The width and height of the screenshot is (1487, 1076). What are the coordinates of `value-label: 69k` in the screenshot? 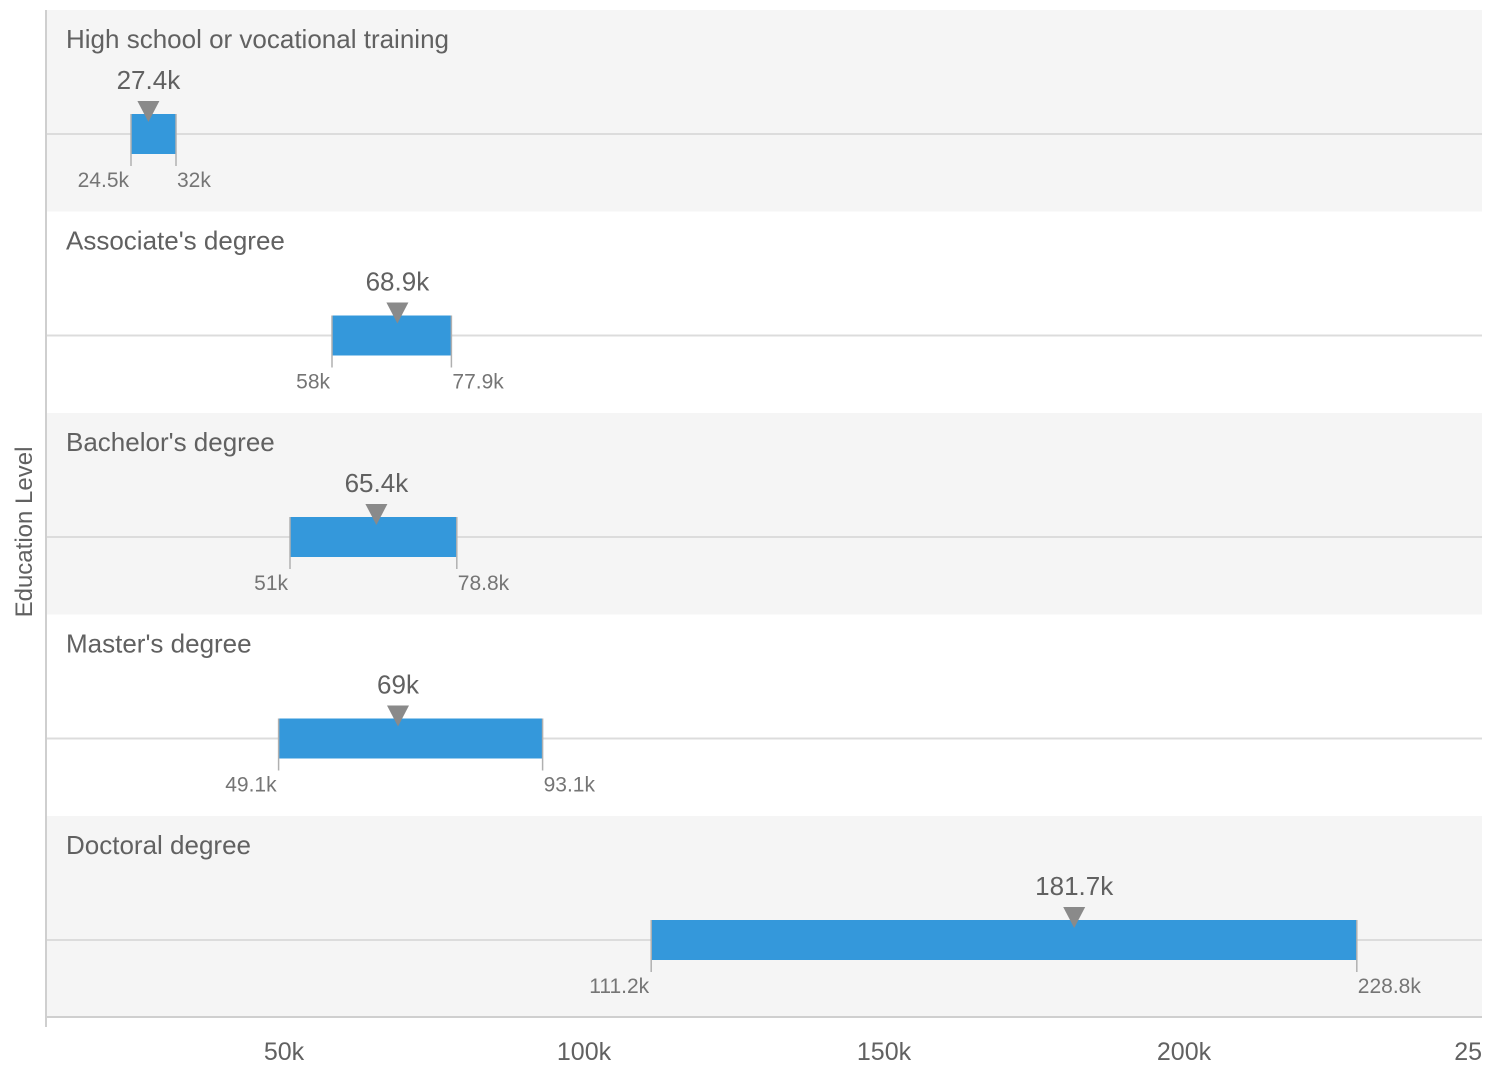 It's located at (398, 685).